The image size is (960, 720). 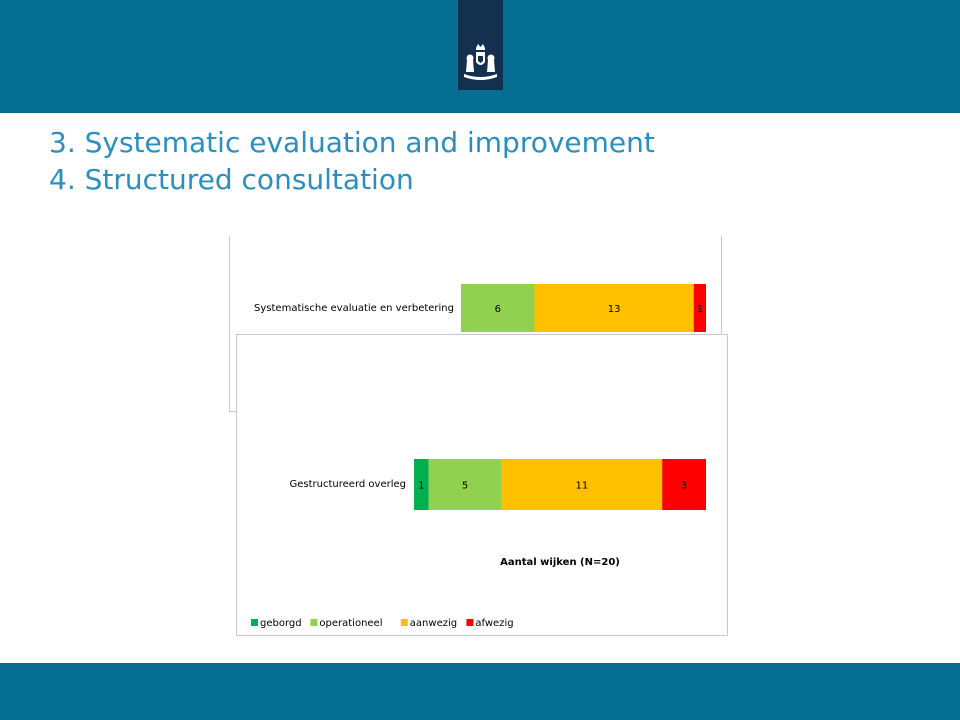 I want to click on logo, so click(x=480, y=45).